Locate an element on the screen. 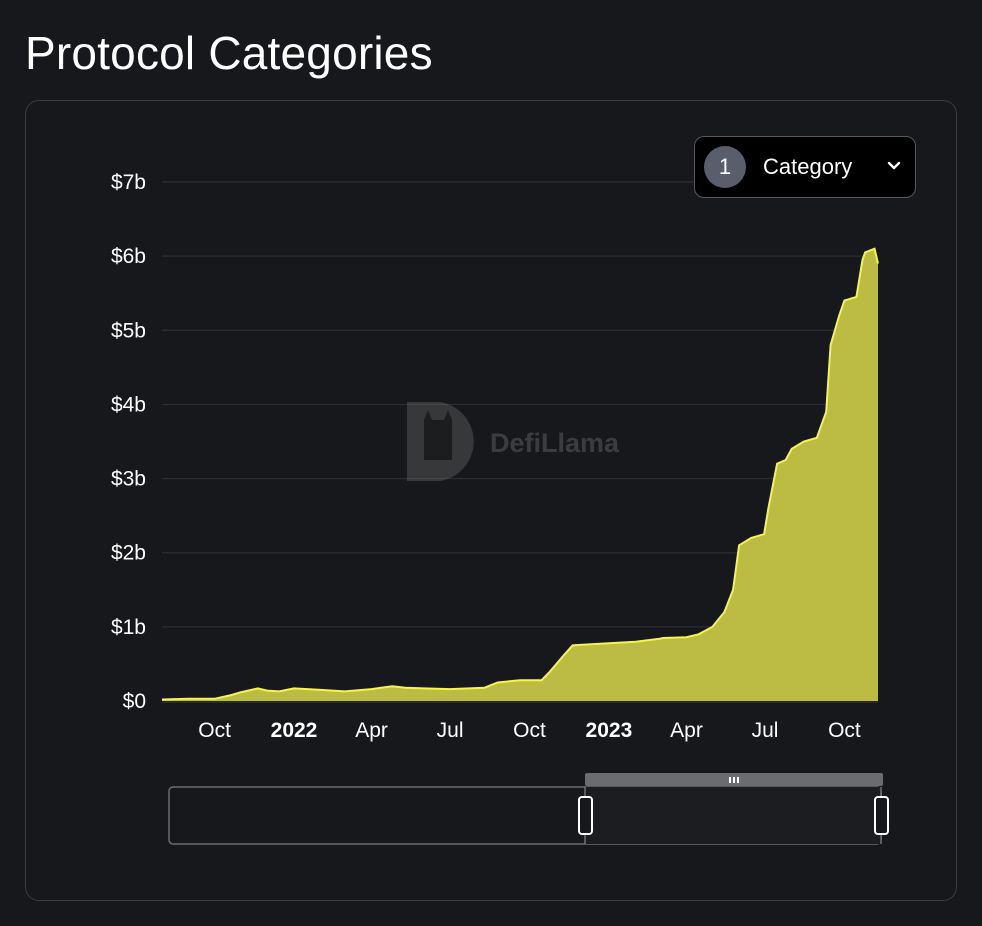 Image resolution: width=982 pixels, height=926 pixels. y-axis-ticks: $0 $1b $2b $3b $4b $5b $6b $7b is located at coordinates (128, 442).